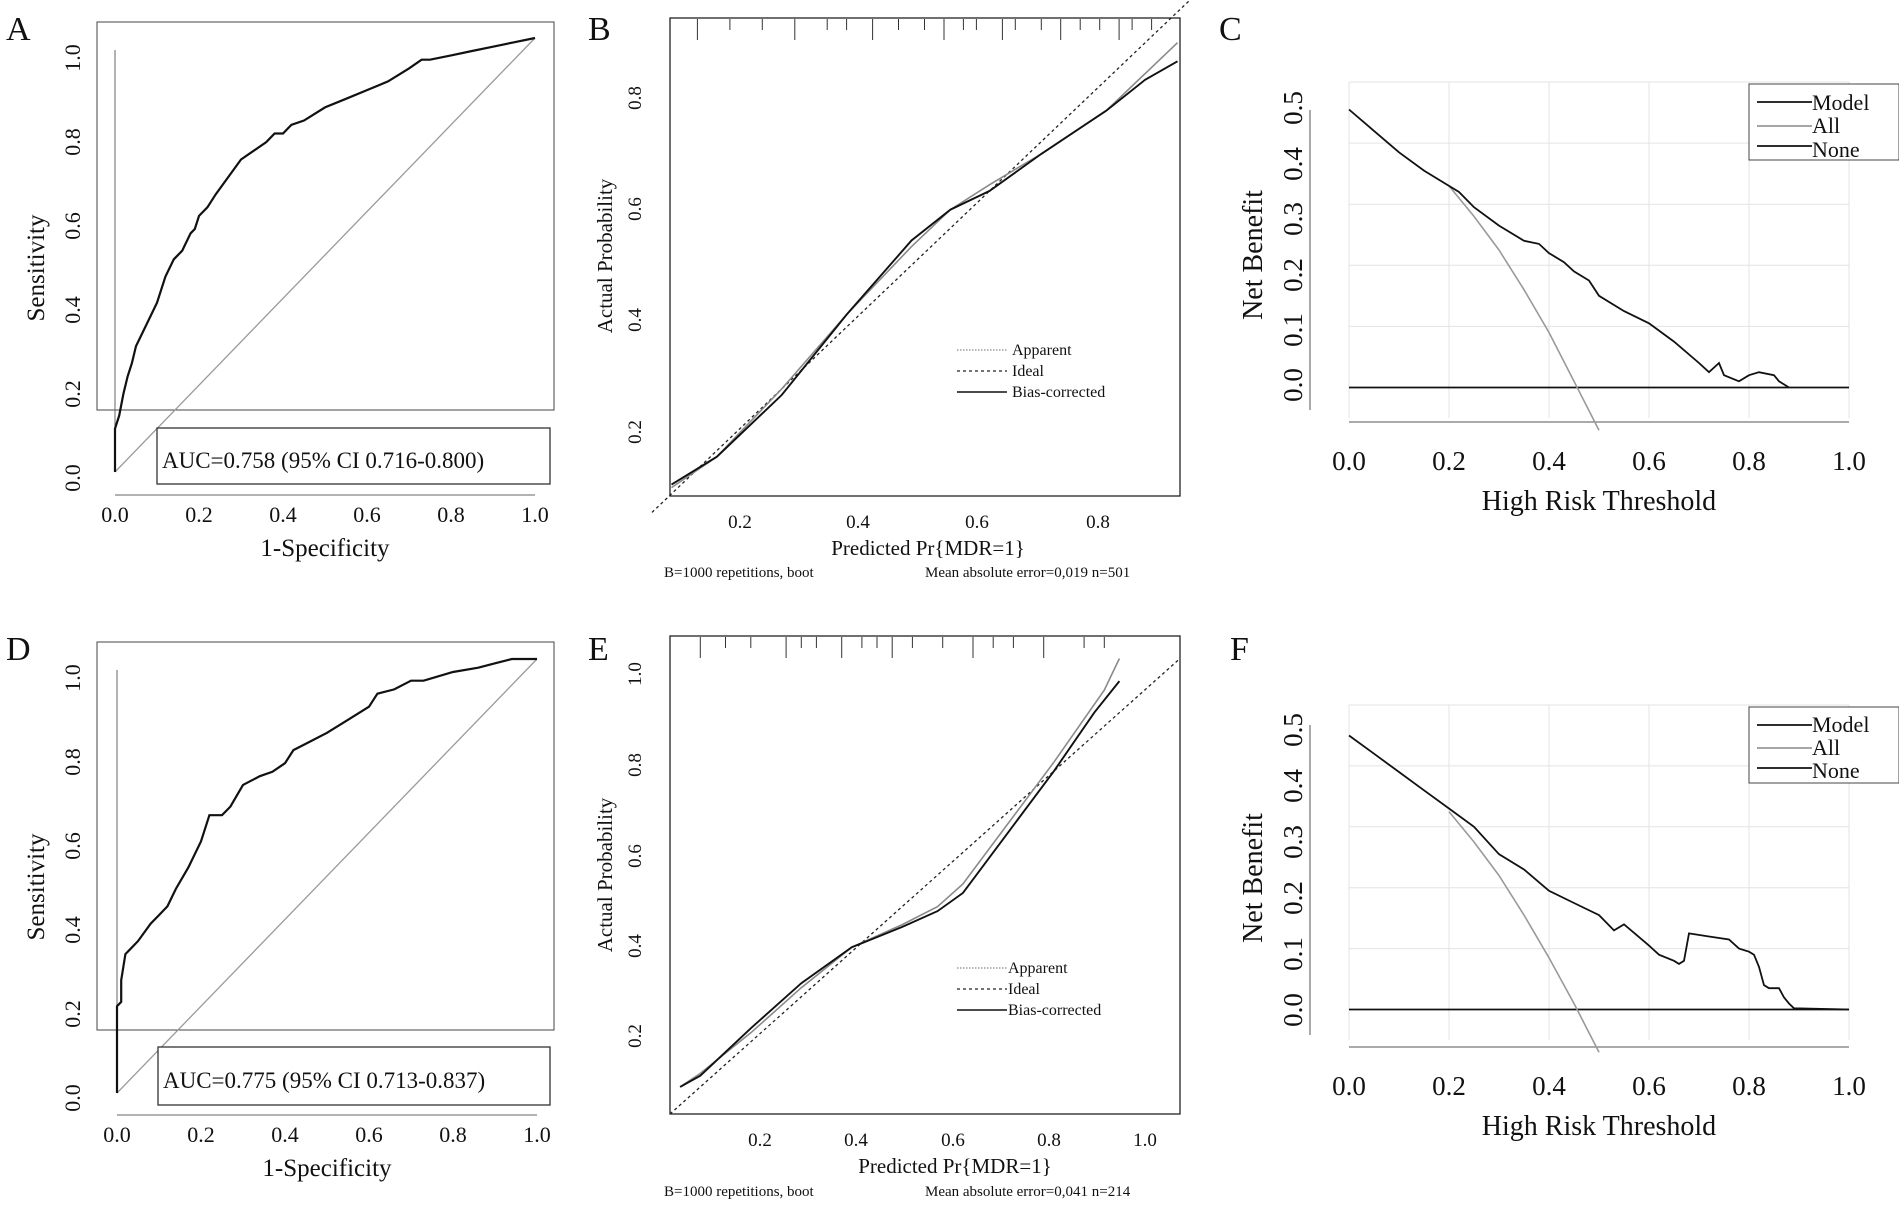 Image resolution: width=1899 pixels, height=1218 pixels. I want to click on panel-a-roc-curve, so click(324, 254).